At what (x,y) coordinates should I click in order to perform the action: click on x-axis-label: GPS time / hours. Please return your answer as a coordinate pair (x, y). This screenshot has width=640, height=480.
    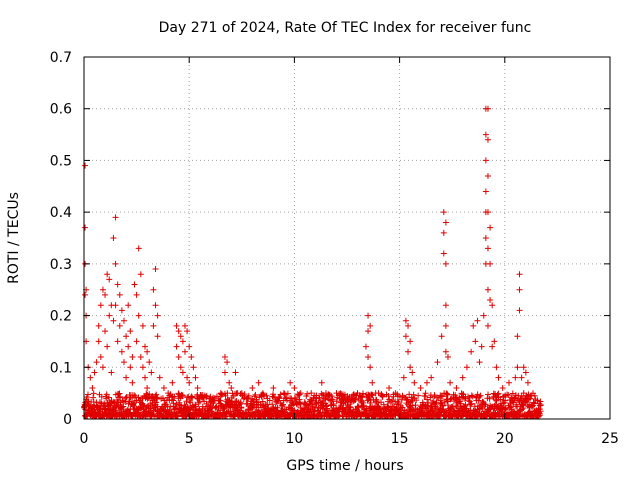
    Looking at the image, I should click on (344, 466).